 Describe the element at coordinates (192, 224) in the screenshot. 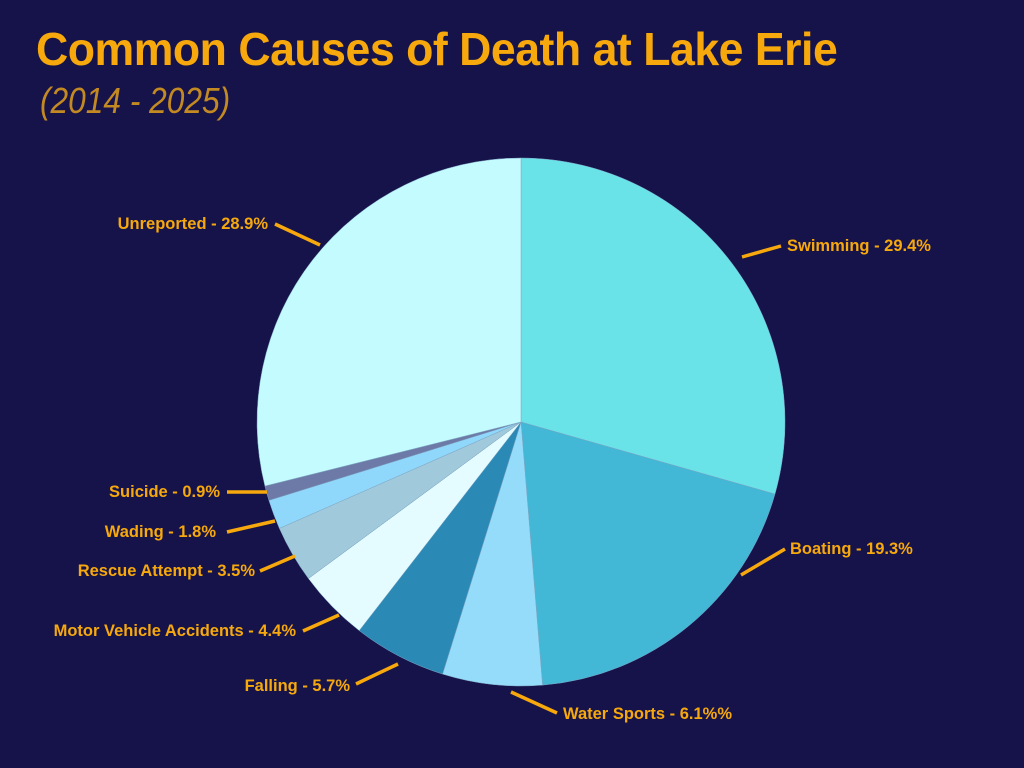

I see `slice-label: Unreported - 28.9%` at that location.